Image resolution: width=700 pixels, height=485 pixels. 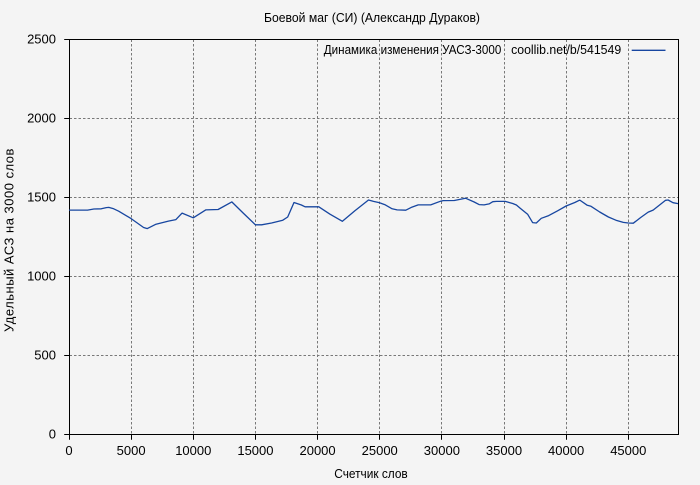 What do you see at coordinates (628, 450) in the screenshot?
I see `svg-text: 45000` at bounding box center [628, 450].